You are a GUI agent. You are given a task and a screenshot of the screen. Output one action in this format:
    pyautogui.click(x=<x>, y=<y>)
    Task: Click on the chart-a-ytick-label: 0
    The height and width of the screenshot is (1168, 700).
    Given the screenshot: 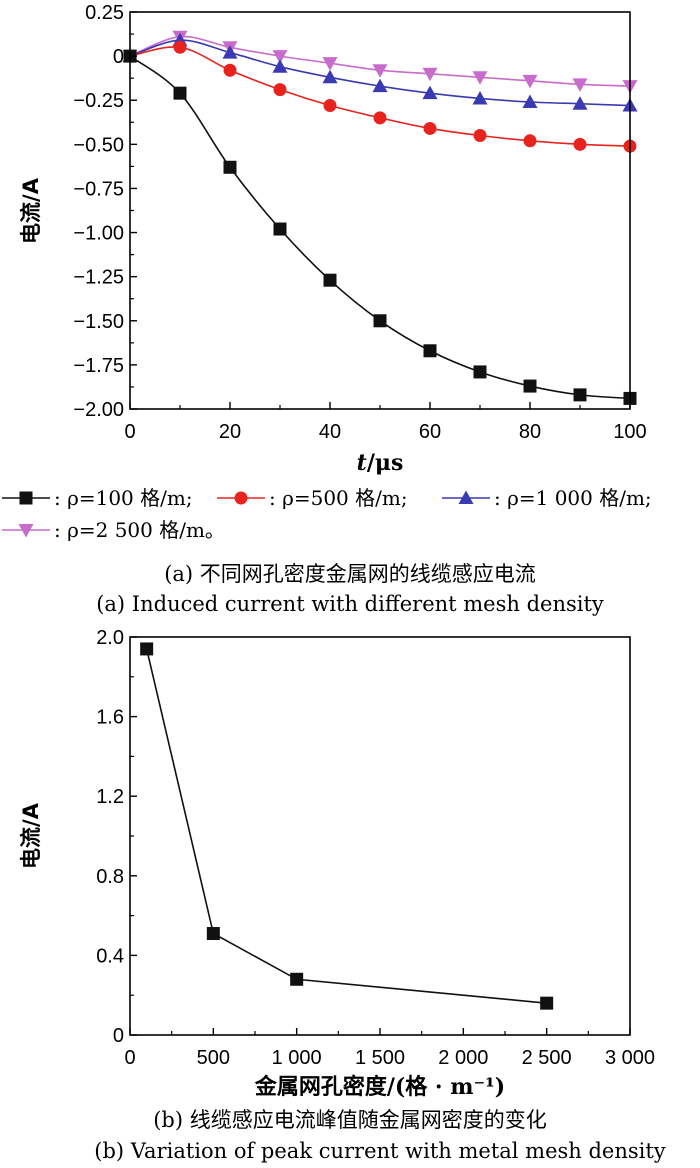 What is the action you would take?
    pyautogui.click(x=118, y=57)
    